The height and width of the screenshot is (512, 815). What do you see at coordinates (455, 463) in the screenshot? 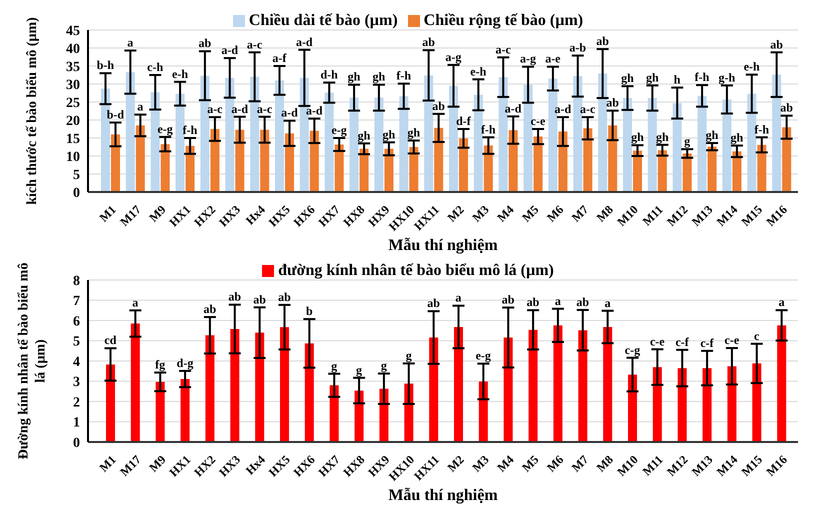
I see `x-tick-label: M2` at bounding box center [455, 463].